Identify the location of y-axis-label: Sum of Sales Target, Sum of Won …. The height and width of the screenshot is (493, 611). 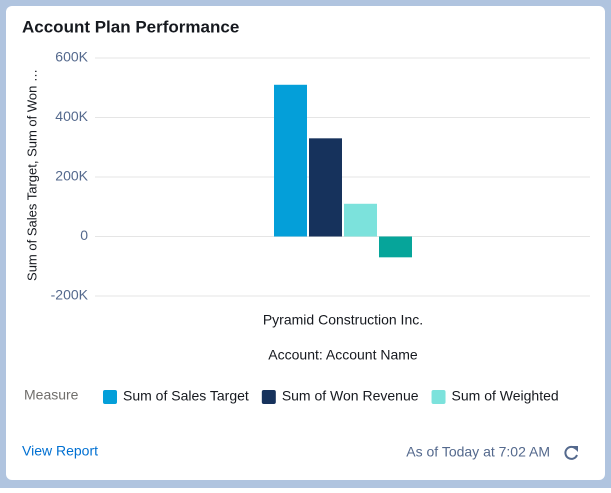
(31, 175).